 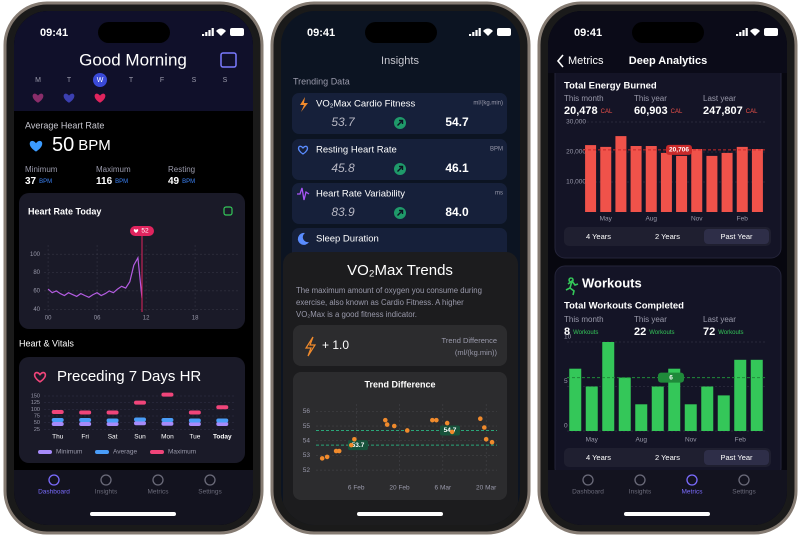 I want to click on difference-card, so click(x=400, y=345).